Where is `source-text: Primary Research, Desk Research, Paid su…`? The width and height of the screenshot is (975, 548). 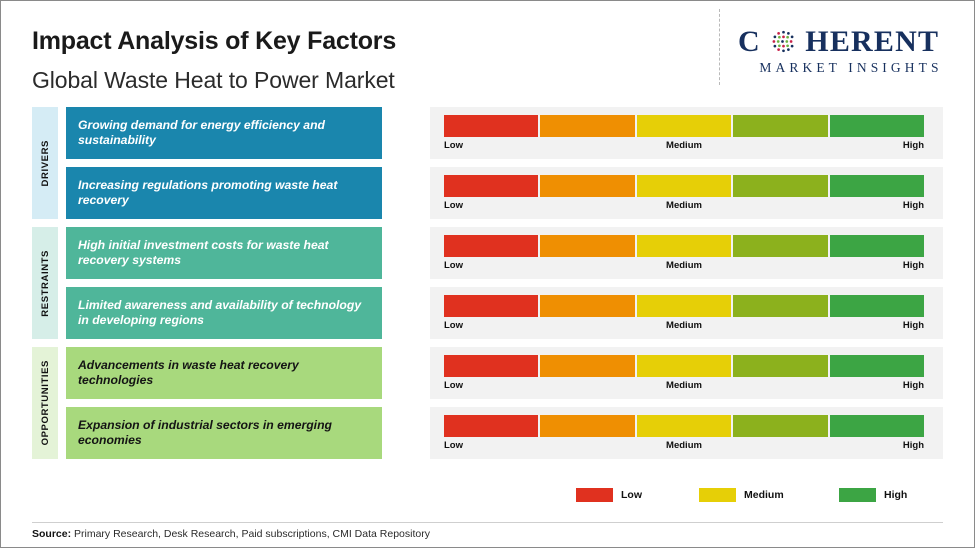
source-text: Primary Research, Desk Research, Paid su… is located at coordinates (250, 534).